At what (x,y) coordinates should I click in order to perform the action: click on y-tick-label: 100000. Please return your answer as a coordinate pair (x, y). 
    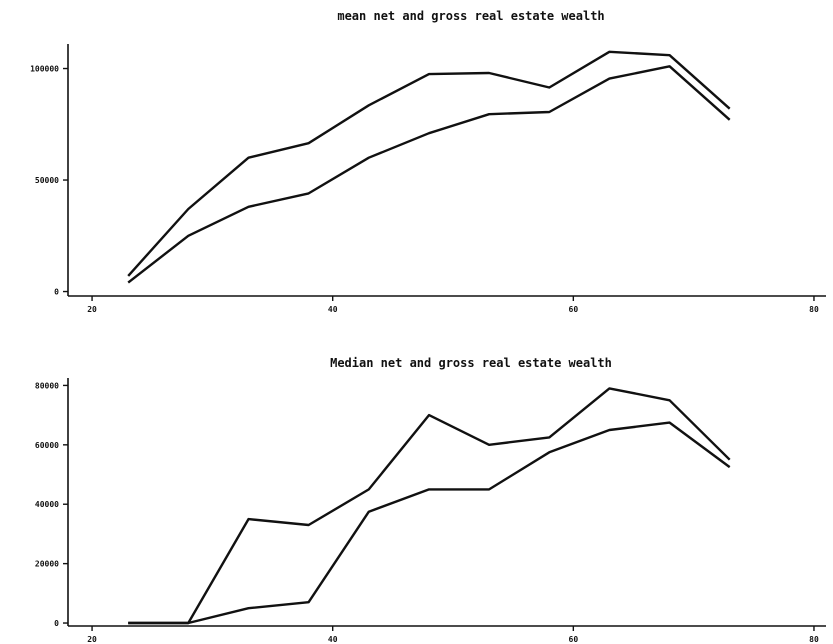
    Looking at the image, I should click on (44, 69).